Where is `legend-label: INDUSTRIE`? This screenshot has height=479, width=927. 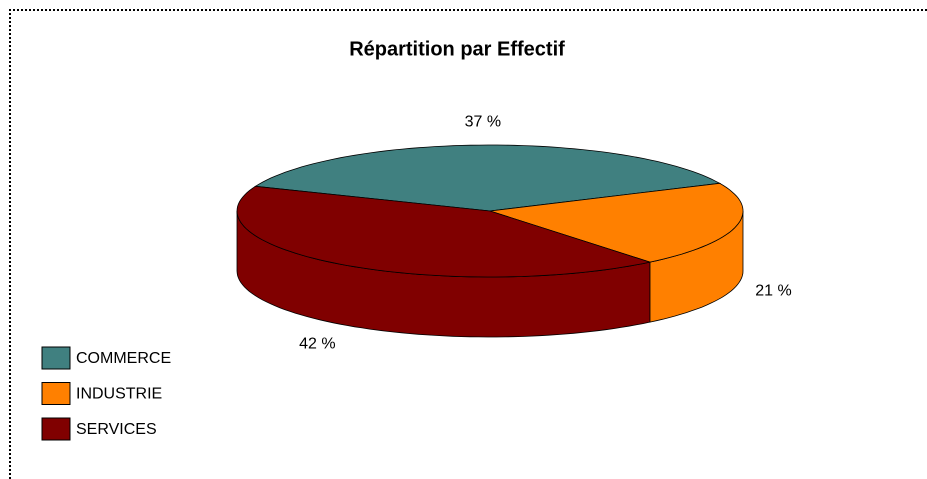 legend-label: INDUSTRIE is located at coordinates (119, 394).